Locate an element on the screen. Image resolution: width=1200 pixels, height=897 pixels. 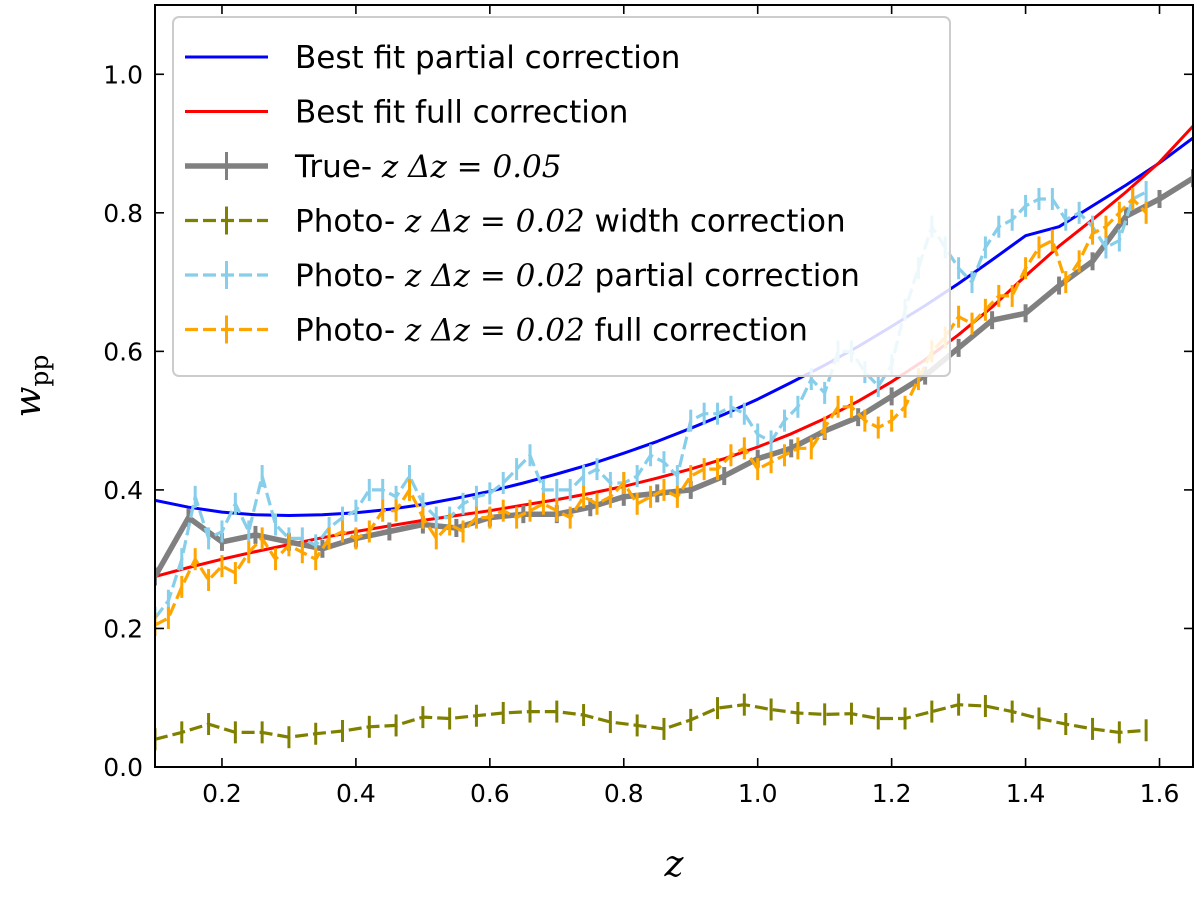
legend-label-prefix: Best fit full correction is located at coordinates (461, 113).